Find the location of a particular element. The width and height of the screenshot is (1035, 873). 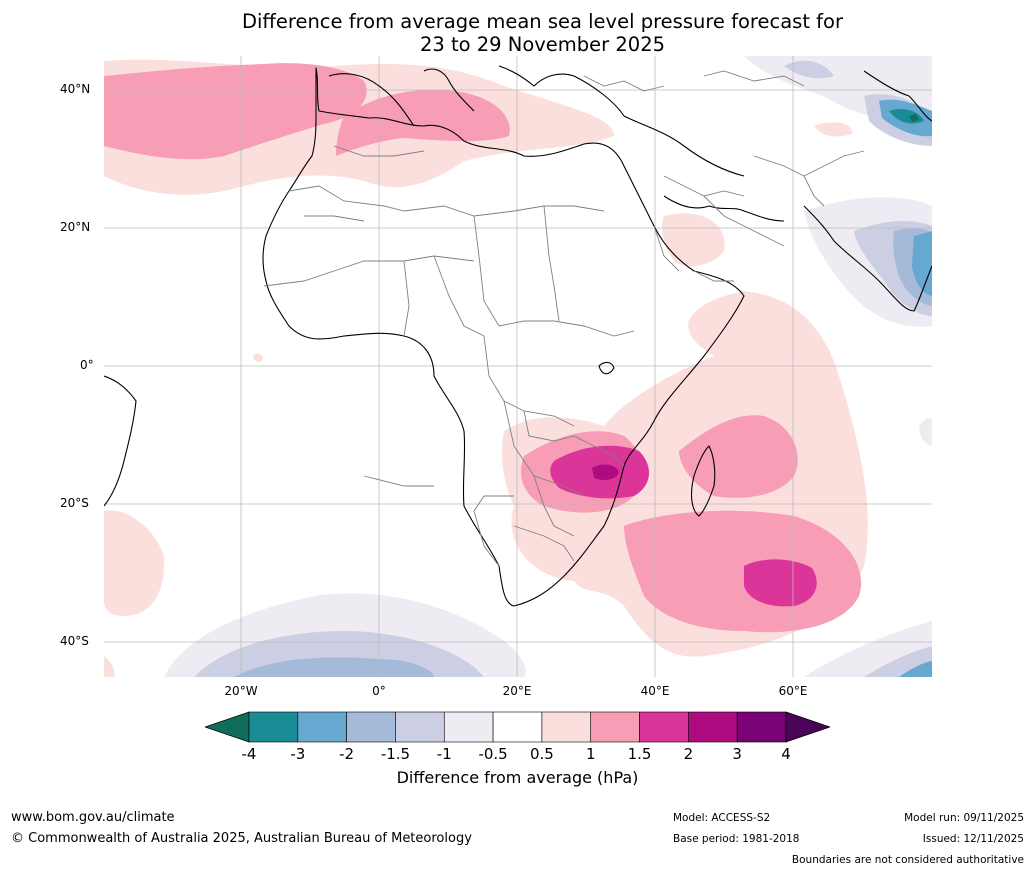

colorbar-tick-label: 0.5 is located at coordinates (541, 754).